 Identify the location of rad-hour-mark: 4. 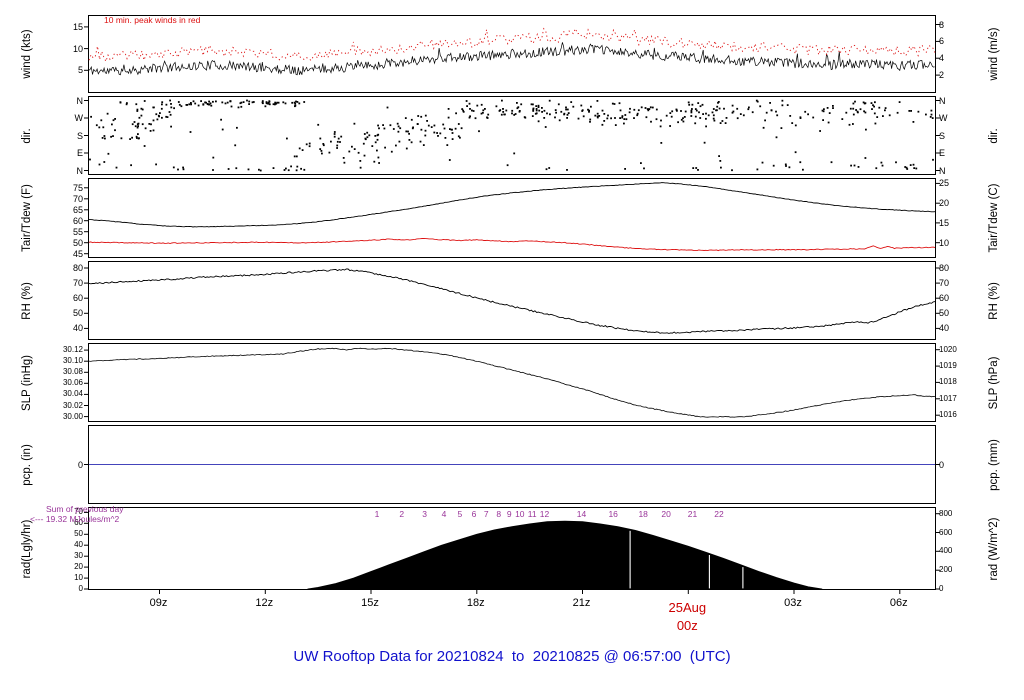
(444, 514).